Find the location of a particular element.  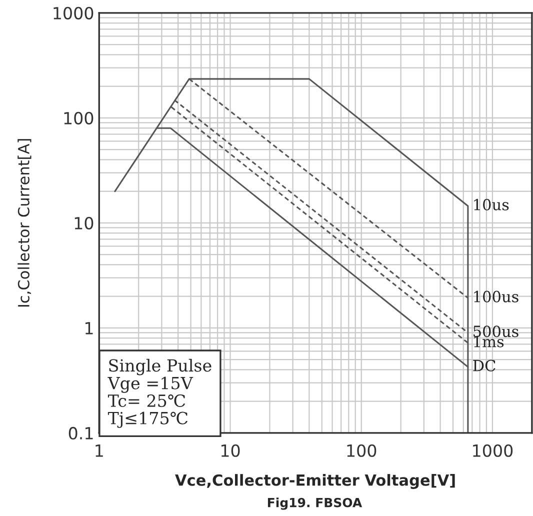

y-tick-label: 1000 is located at coordinates (74, 13).